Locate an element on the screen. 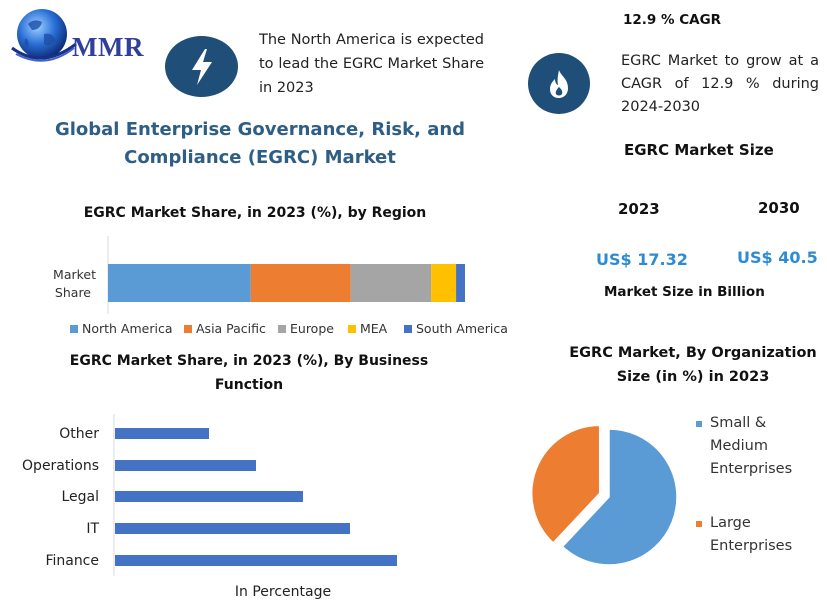  pie-legend-label-small-medium-enterprises-1: Small & is located at coordinates (738, 423).